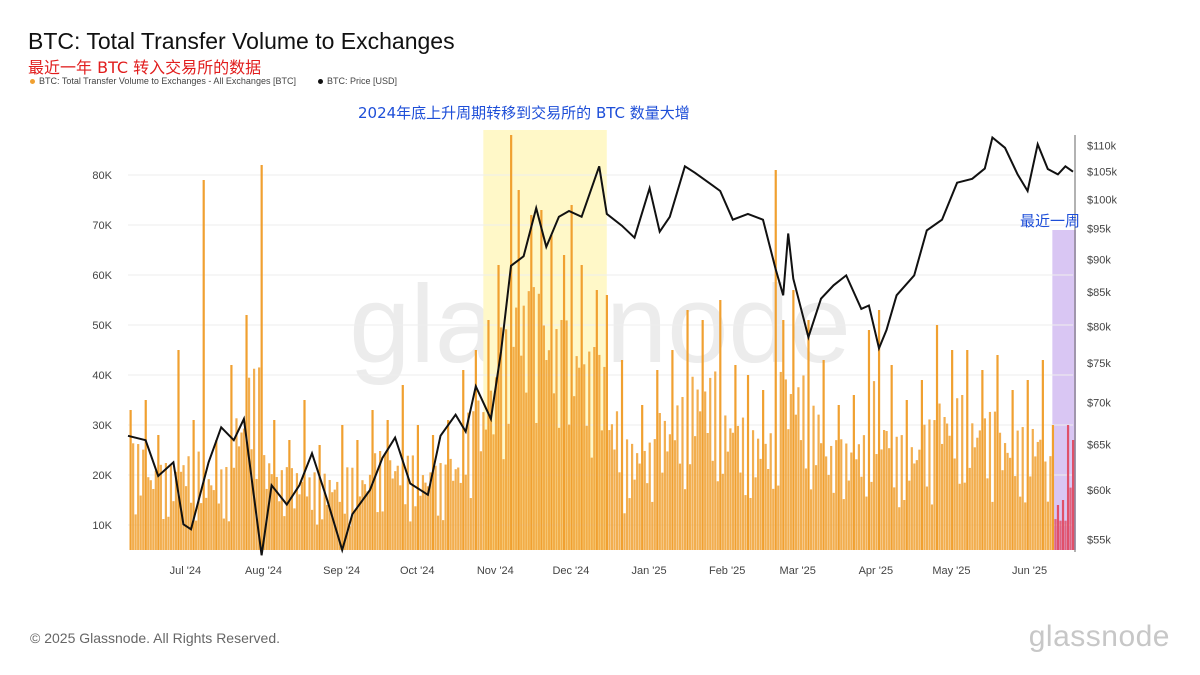 This screenshot has width=1200, height=675. I want to click on y-right-tick-label: $110k, so click(1102, 146).